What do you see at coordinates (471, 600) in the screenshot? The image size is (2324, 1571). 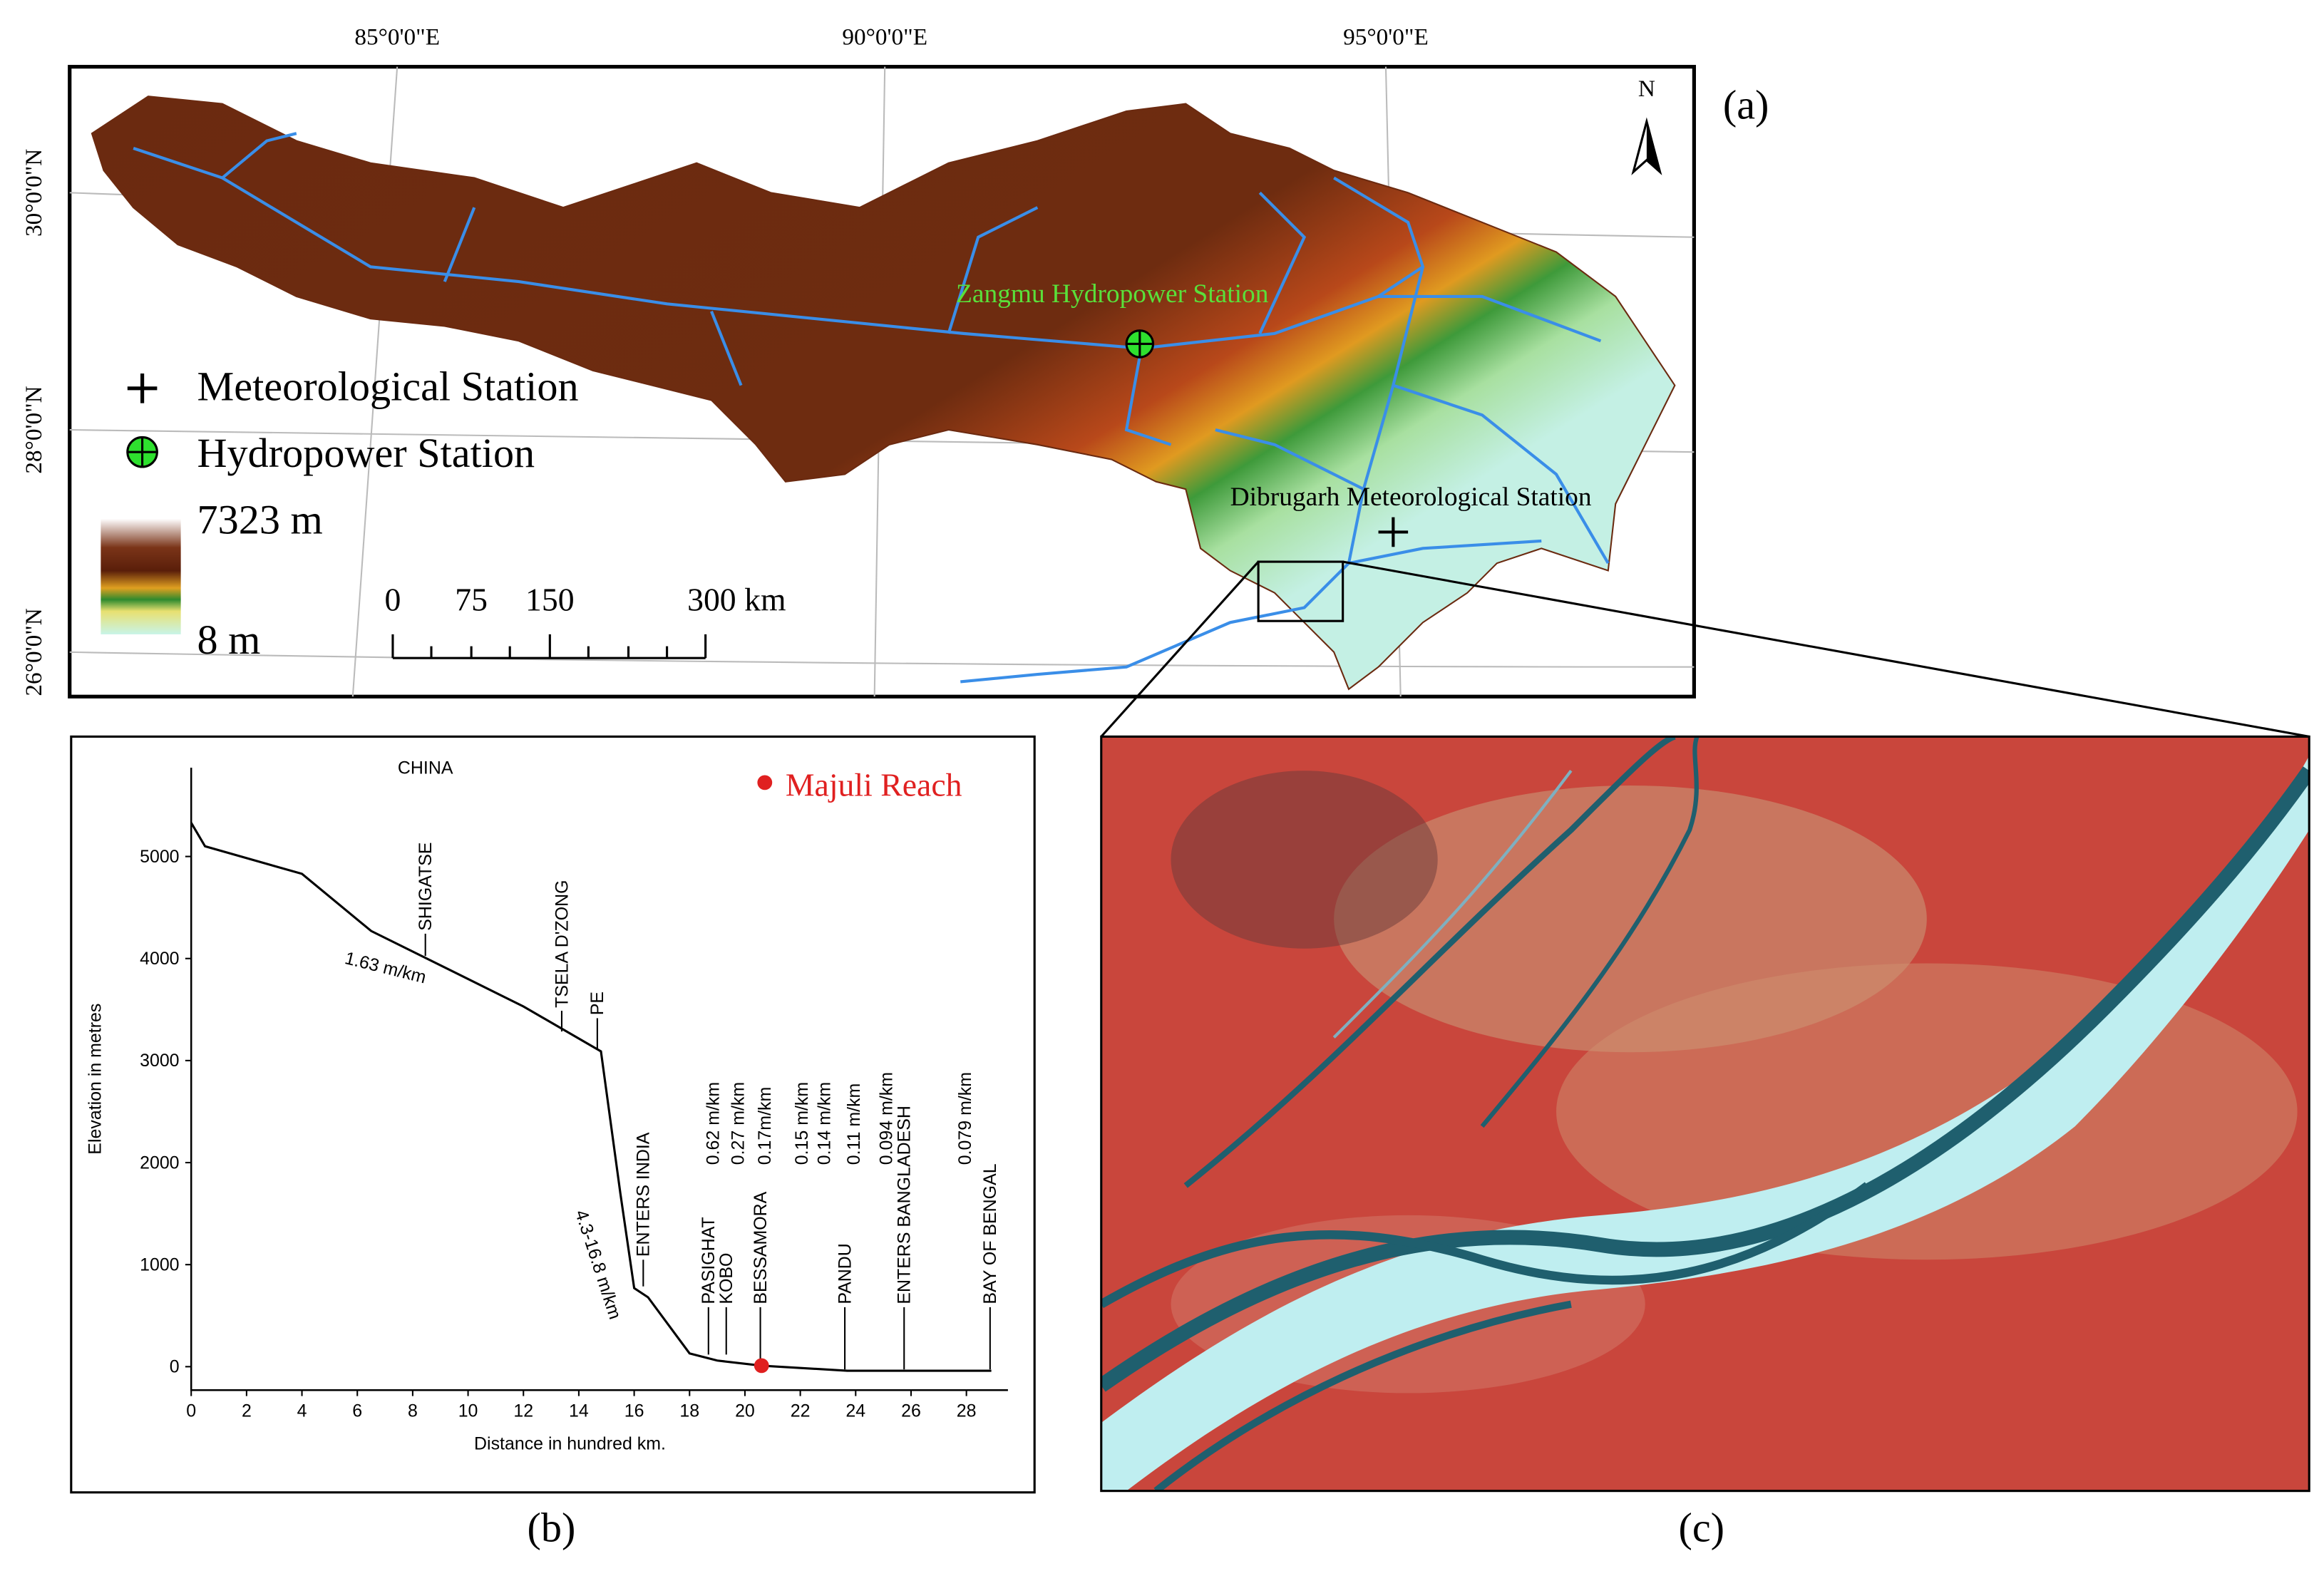 I see `scale-label: 75` at bounding box center [471, 600].